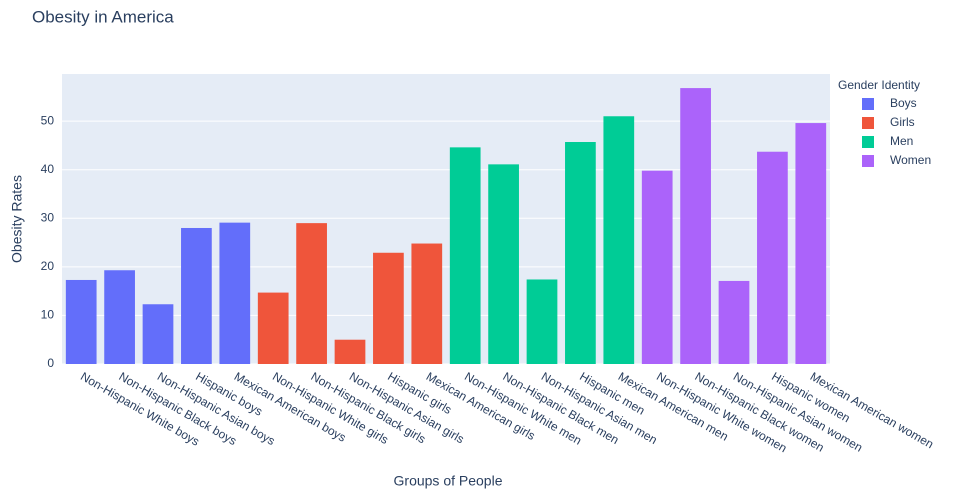 Image resolution: width=970 pixels, height=496 pixels. What do you see at coordinates (48, 120) in the screenshot?
I see `y-tick-label: 50` at bounding box center [48, 120].